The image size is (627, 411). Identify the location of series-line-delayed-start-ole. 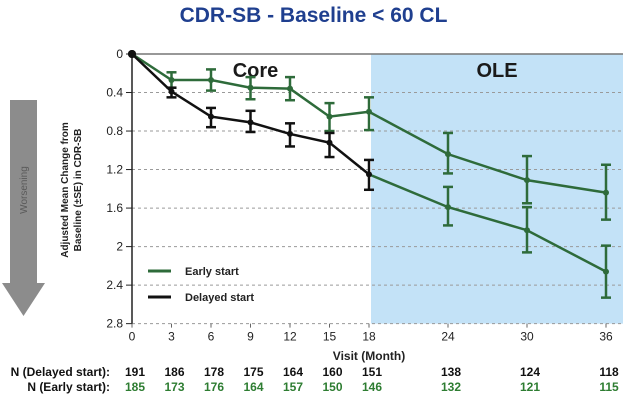
(487, 223).